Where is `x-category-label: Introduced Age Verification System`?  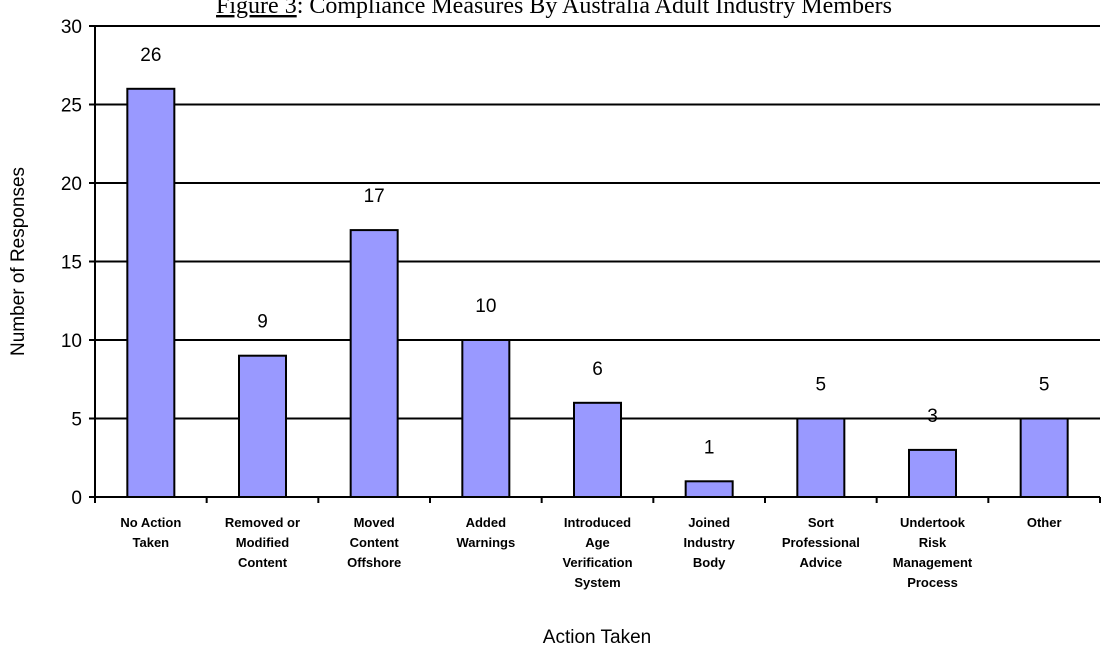 x-category-label: Introduced Age Verification System is located at coordinates (597, 552).